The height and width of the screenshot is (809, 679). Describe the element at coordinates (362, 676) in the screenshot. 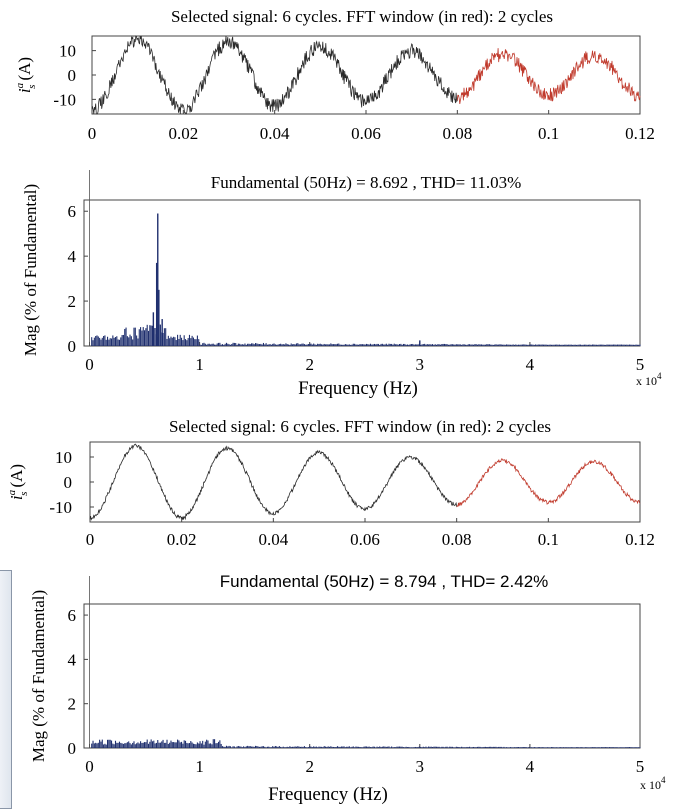

I see `plot-frame` at that location.